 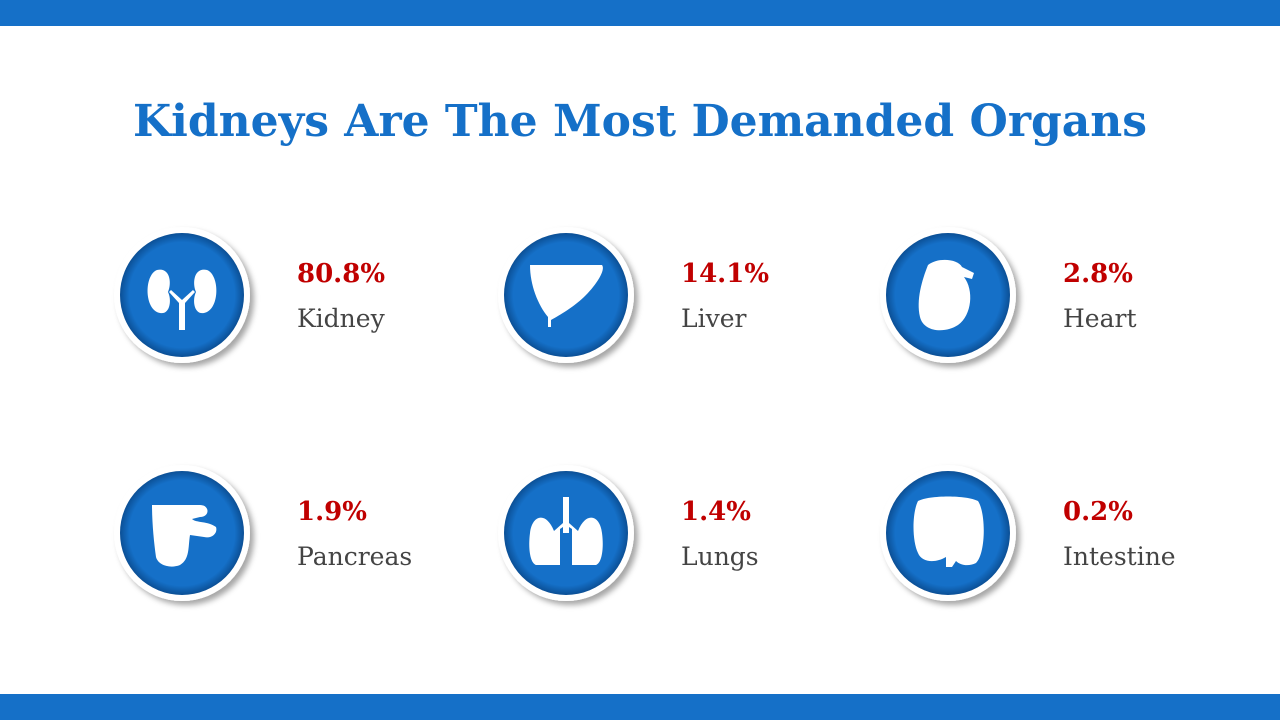 What do you see at coordinates (263, 533) in the screenshot?
I see `item: 1.9% Pancreas` at bounding box center [263, 533].